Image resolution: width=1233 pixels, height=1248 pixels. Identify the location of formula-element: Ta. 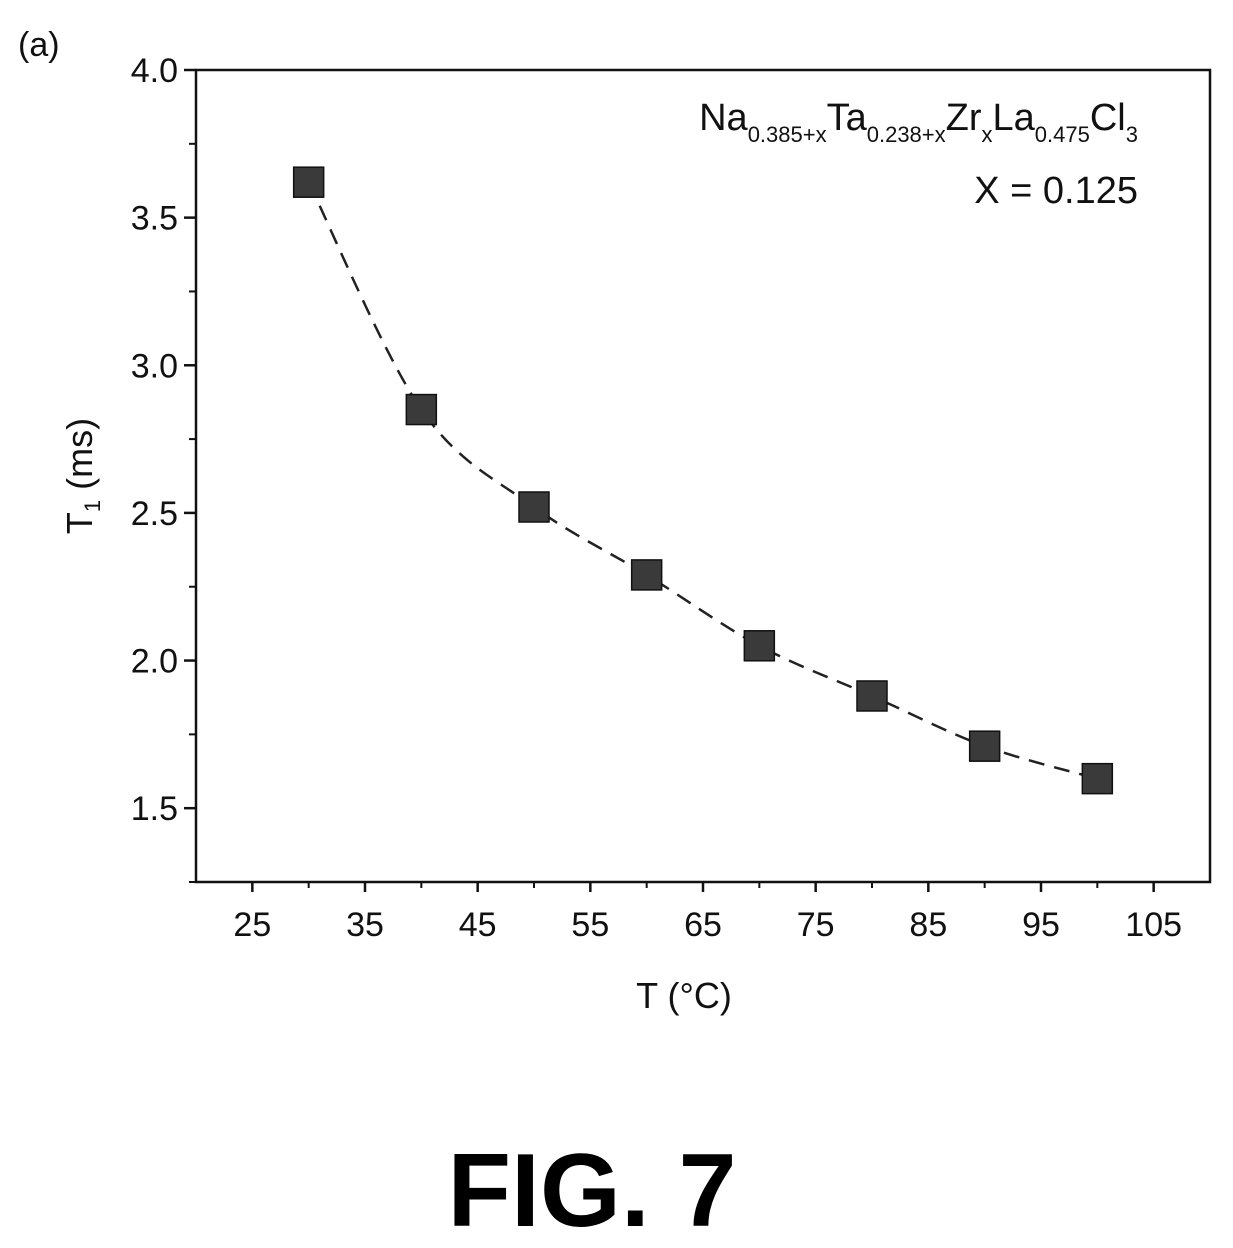
(847, 118).